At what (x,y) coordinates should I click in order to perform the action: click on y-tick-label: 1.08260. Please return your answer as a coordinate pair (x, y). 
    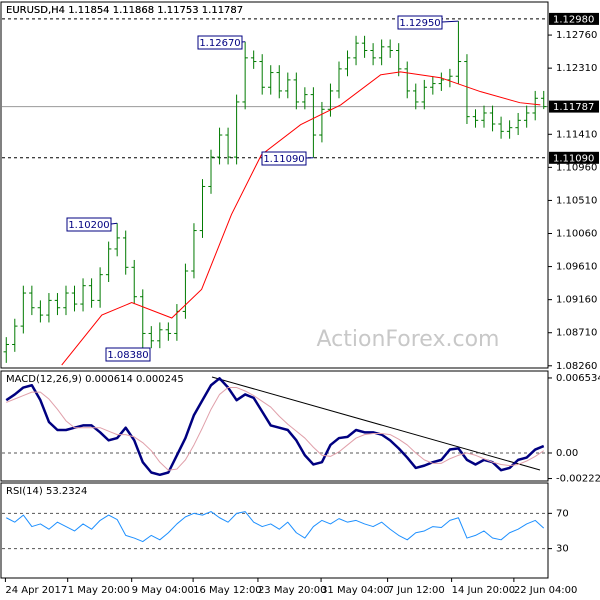
    Looking at the image, I should click on (576, 366).